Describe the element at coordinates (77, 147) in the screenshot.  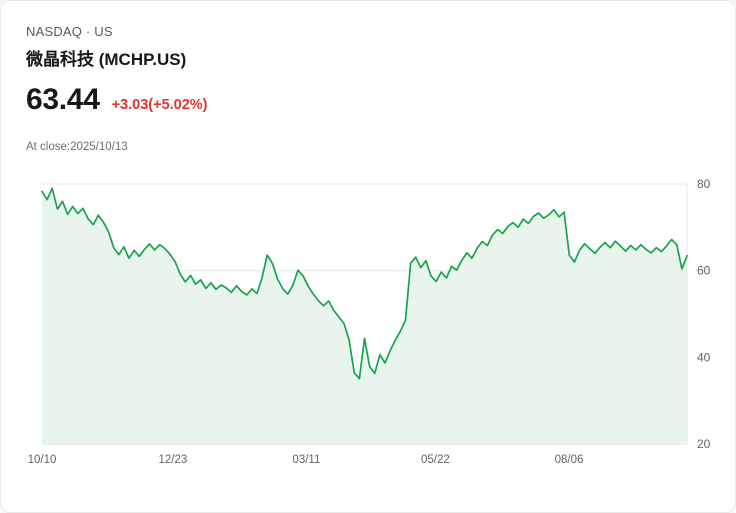
I see `at-close-label: At close:2025/10/13` at that location.